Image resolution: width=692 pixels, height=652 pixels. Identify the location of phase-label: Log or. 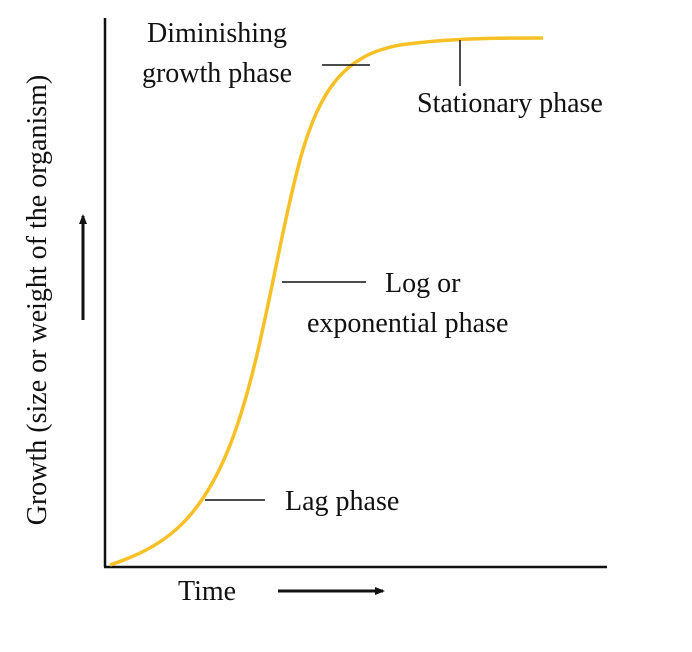
(423, 283).